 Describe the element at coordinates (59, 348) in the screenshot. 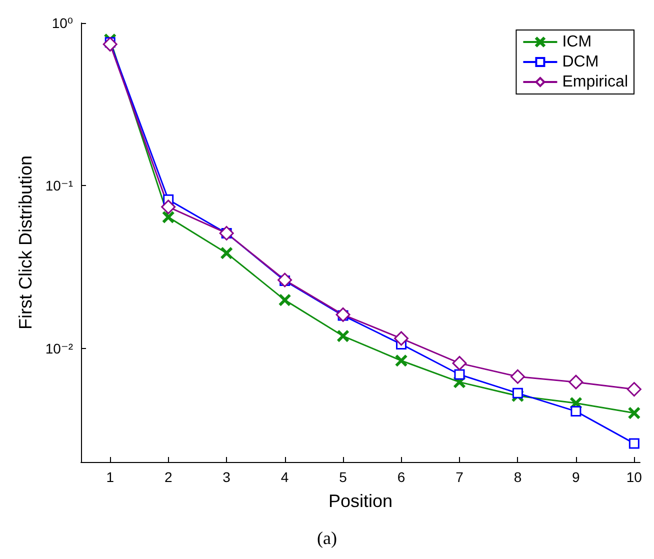

I see `y-tick-label: 10⁻²` at that location.